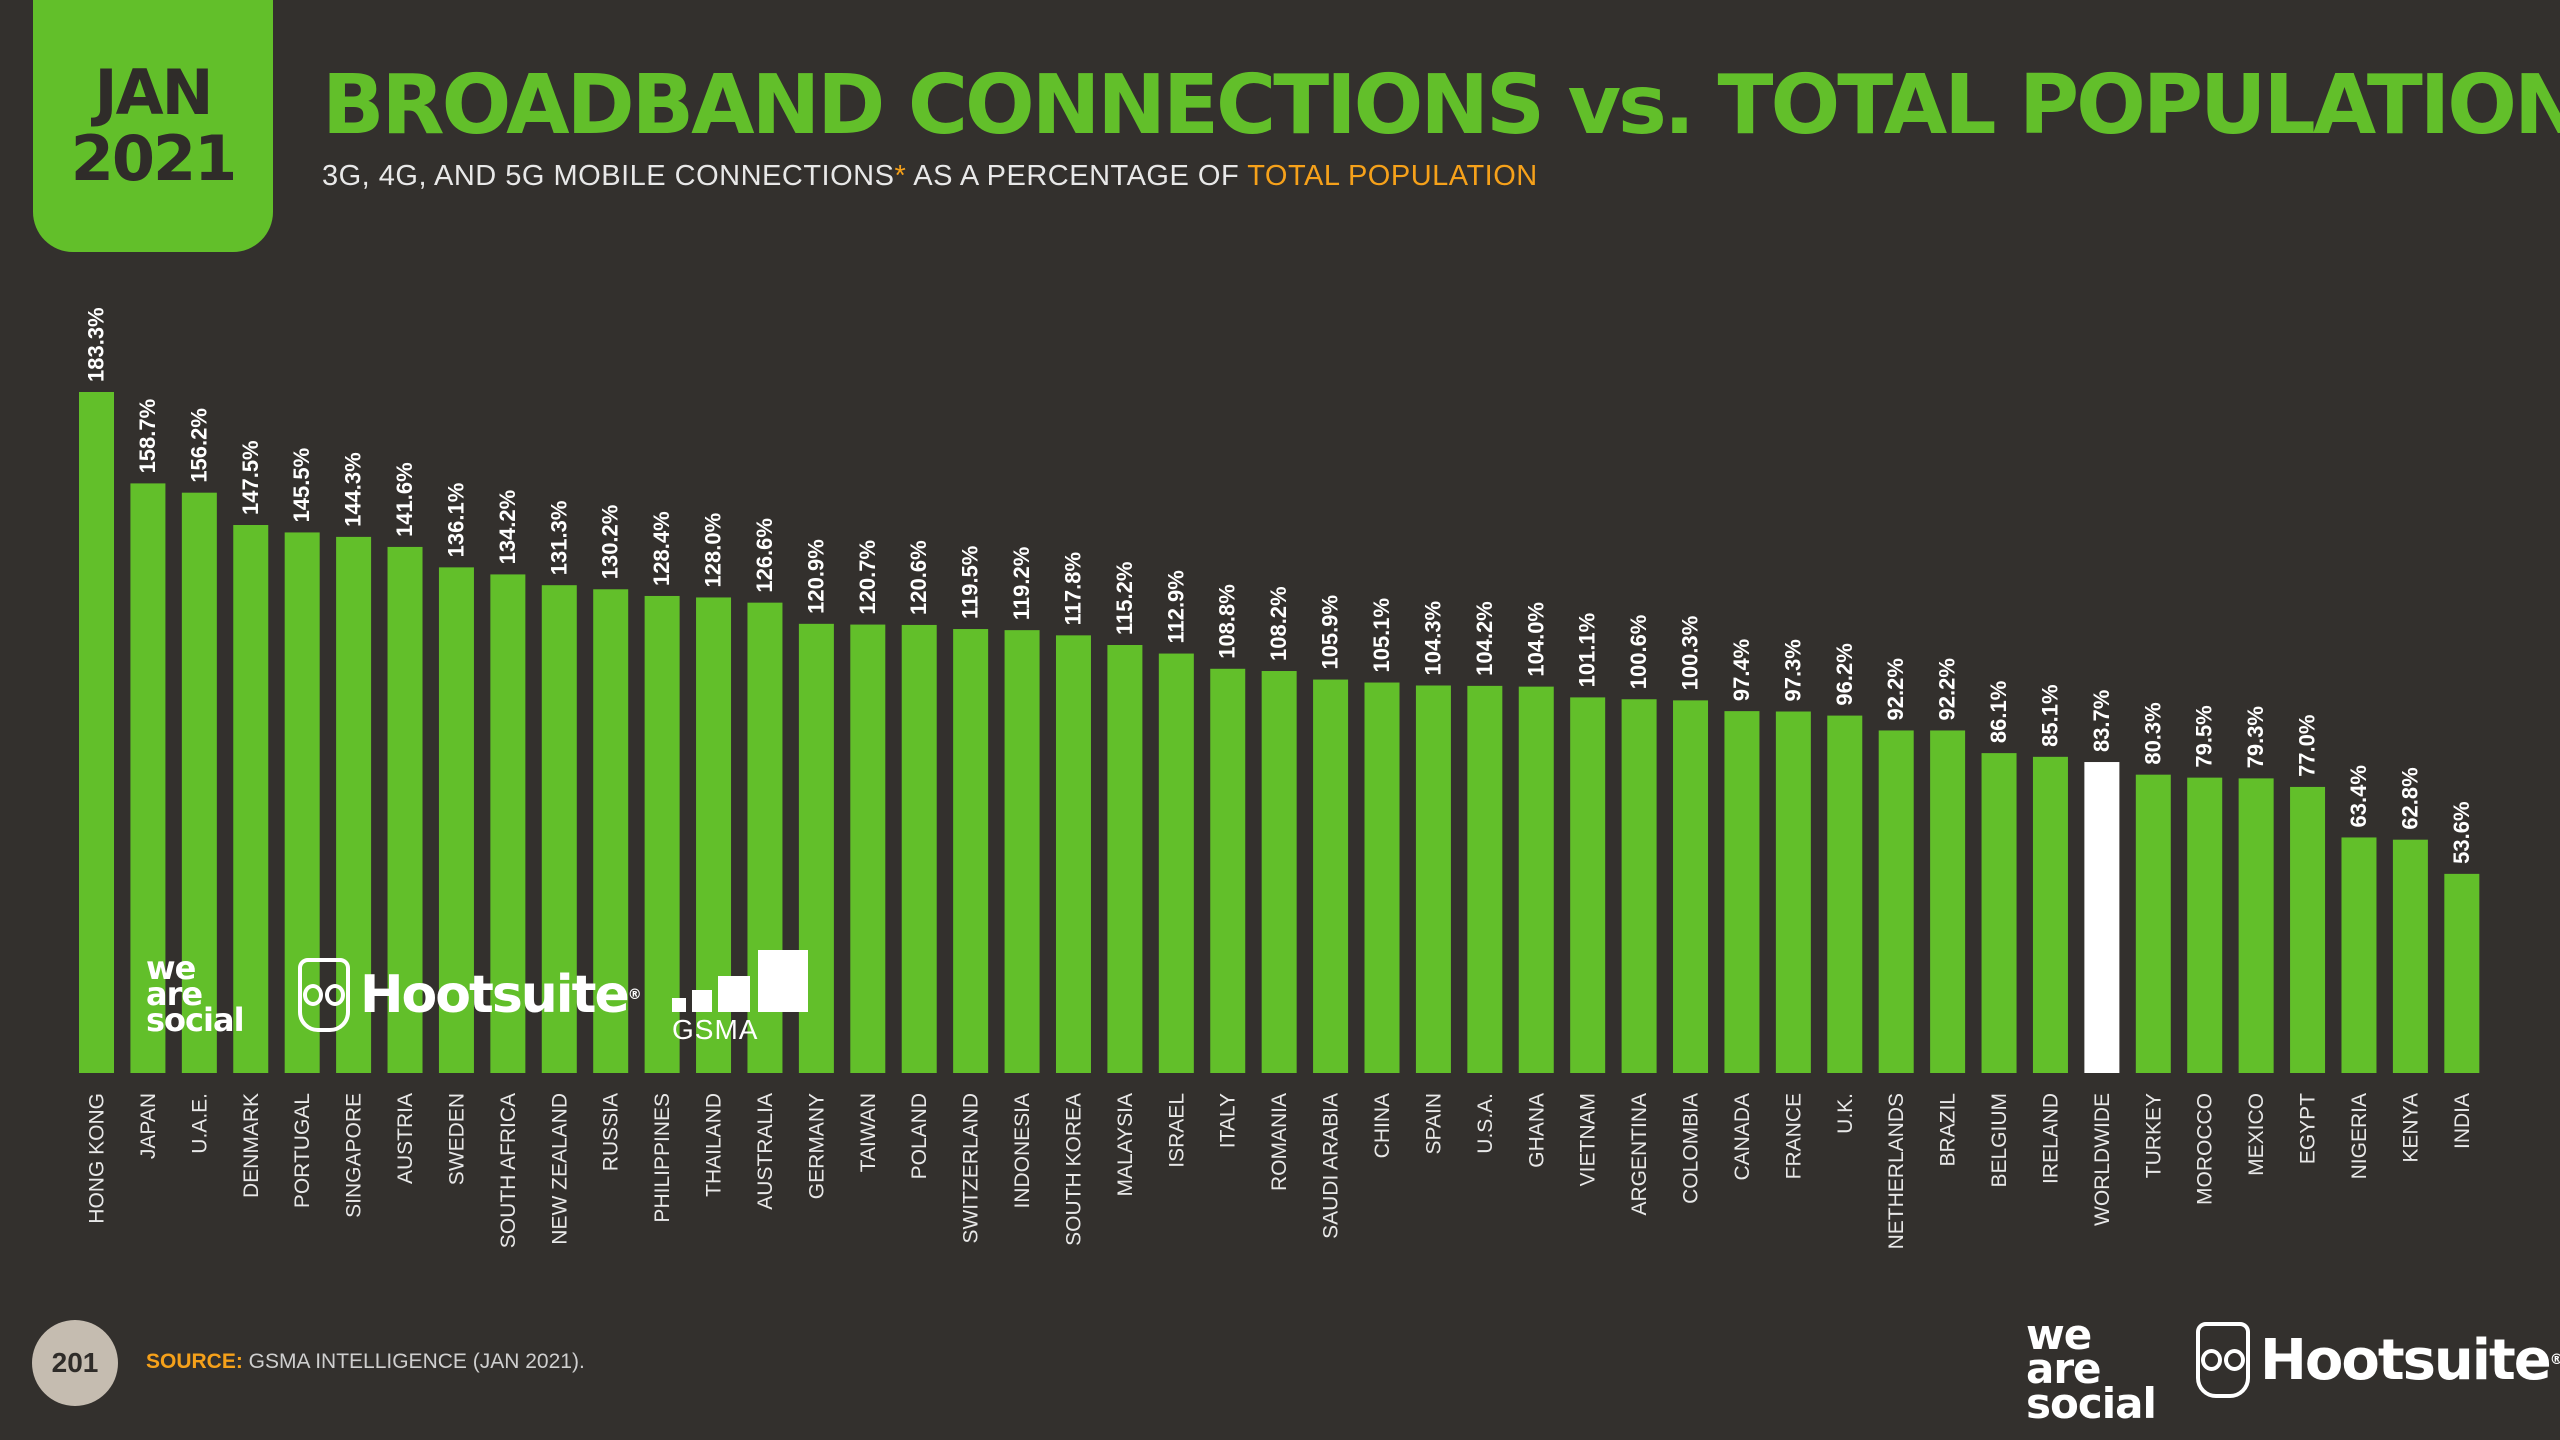  I want to click on value-label-turkey: 80.3%, so click(2152, 733).